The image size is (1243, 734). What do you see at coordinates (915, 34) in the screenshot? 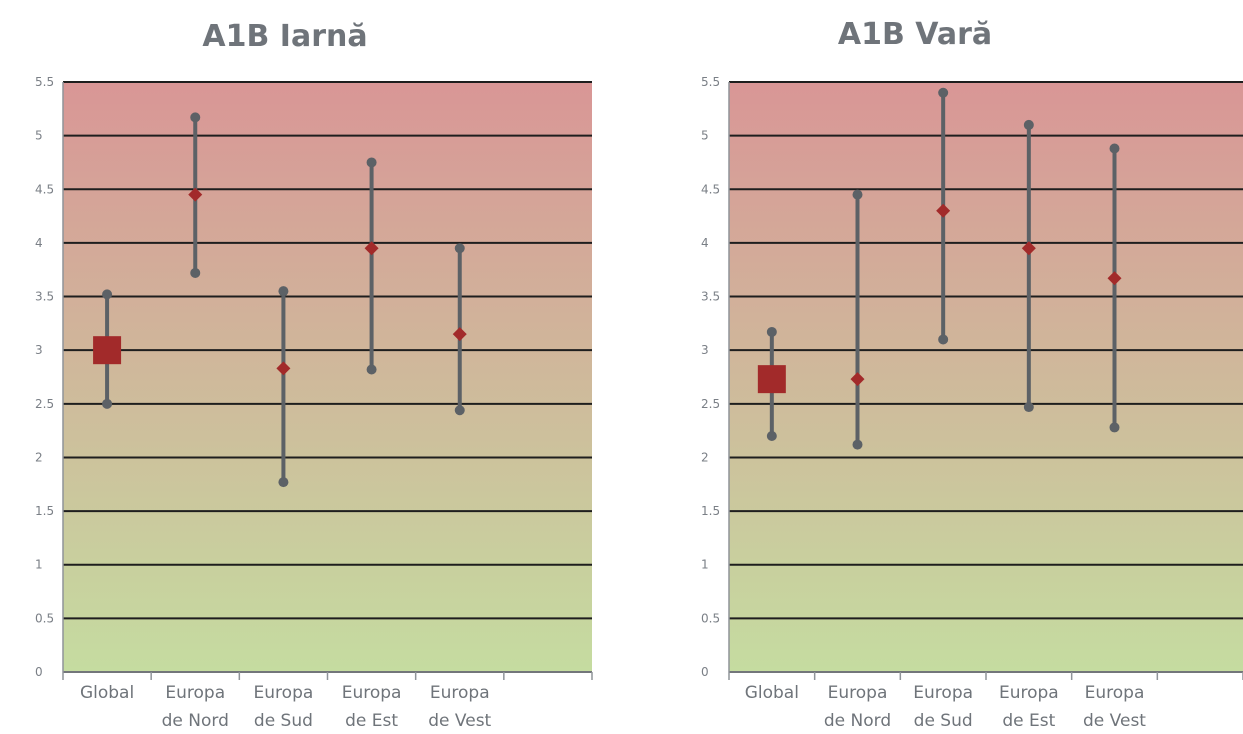
I see `chart-title: A1B Vară` at bounding box center [915, 34].